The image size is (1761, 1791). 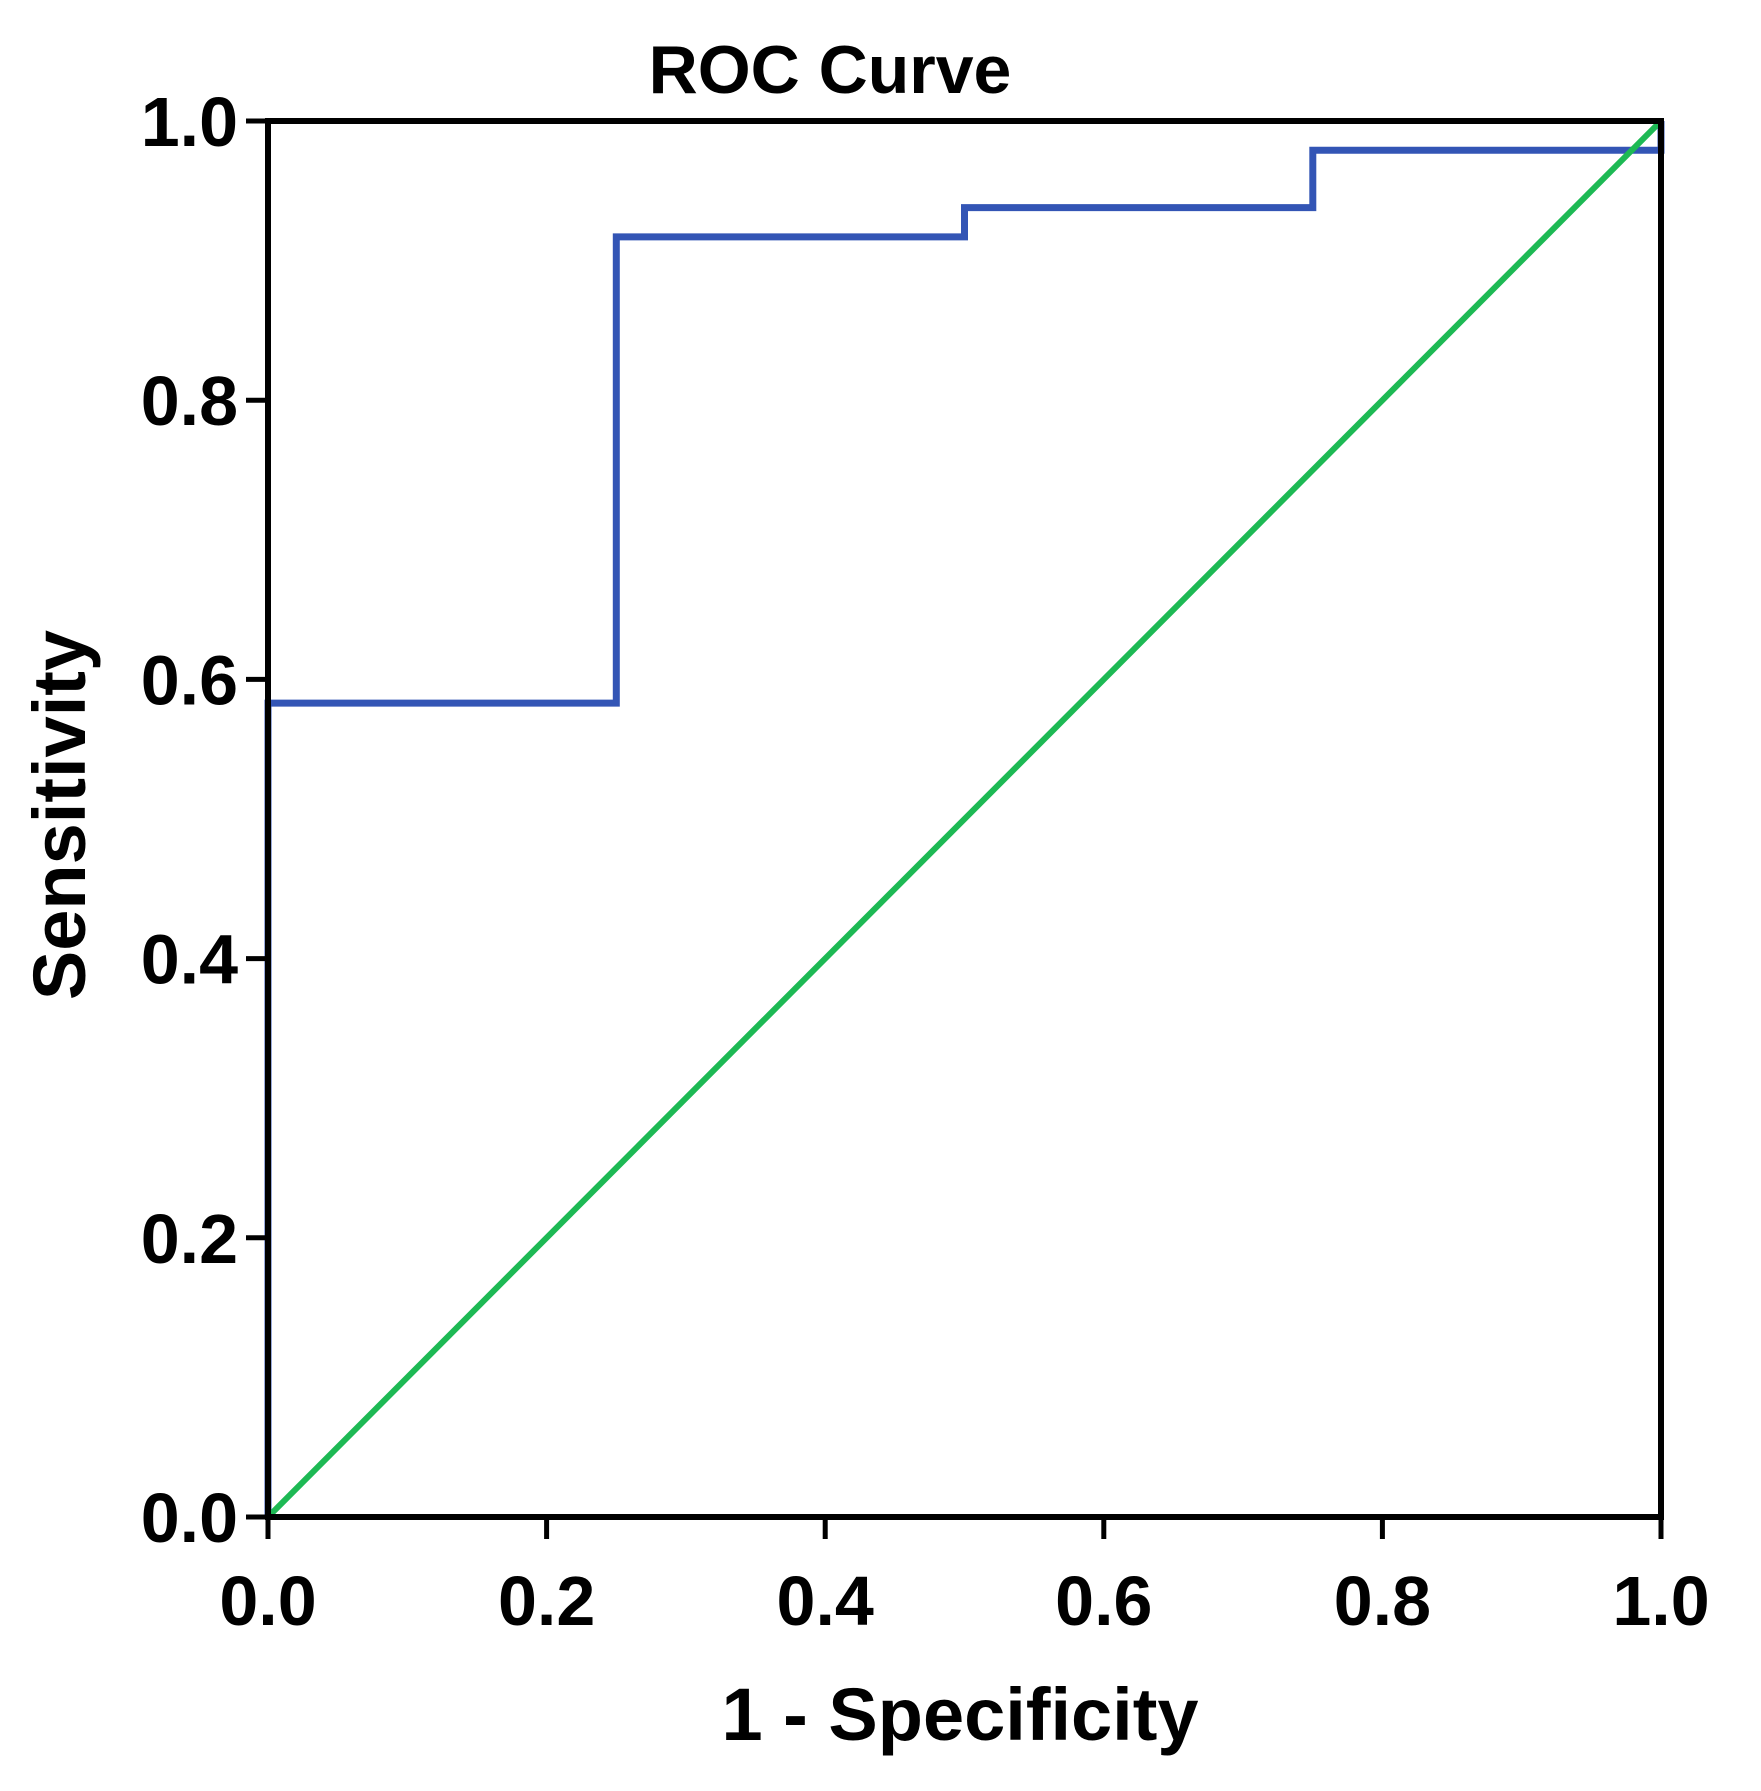 What do you see at coordinates (189, 960) in the screenshot?
I see `y-tick-label: 0.4` at bounding box center [189, 960].